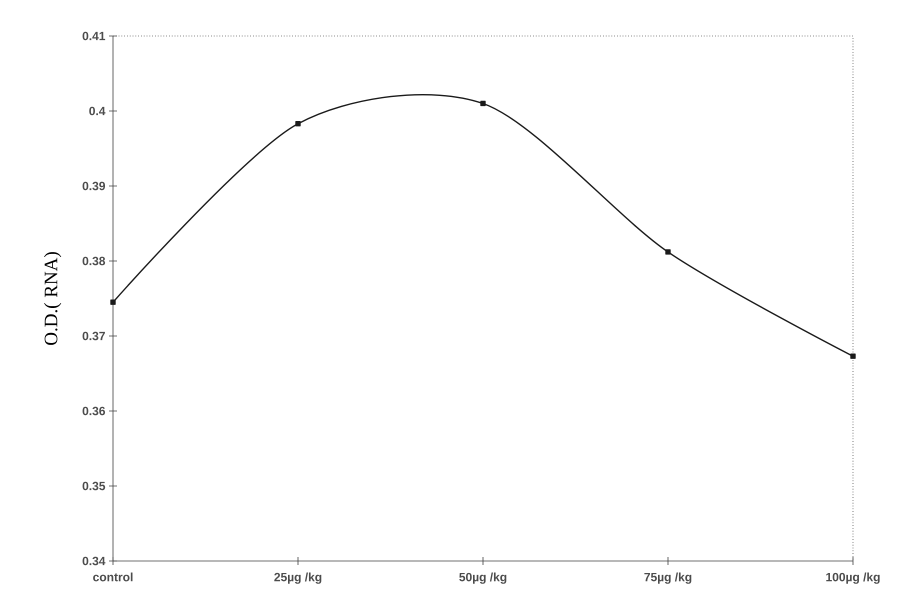  I want to click on y-axis-title: O.D.( RNA), so click(53, 298).